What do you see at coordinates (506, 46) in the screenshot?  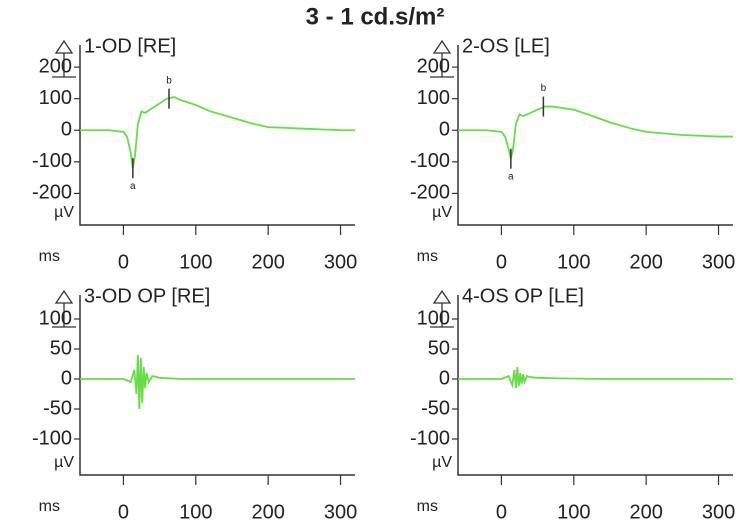 I see `panel-title: 2-OS [LE]` at bounding box center [506, 46].